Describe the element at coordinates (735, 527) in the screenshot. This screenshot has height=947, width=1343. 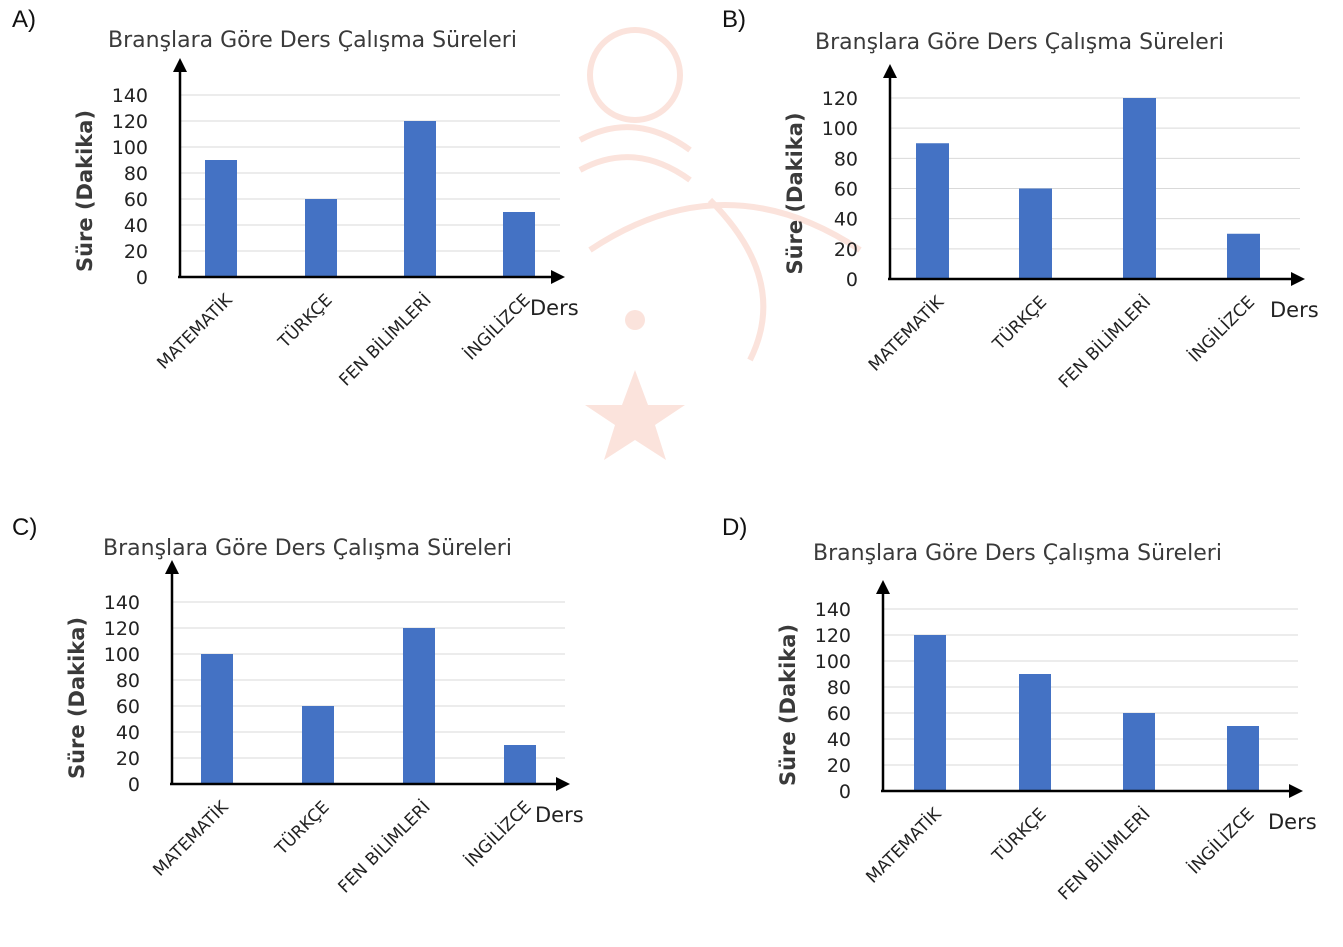
I see `option-label-d: D)` at that location.